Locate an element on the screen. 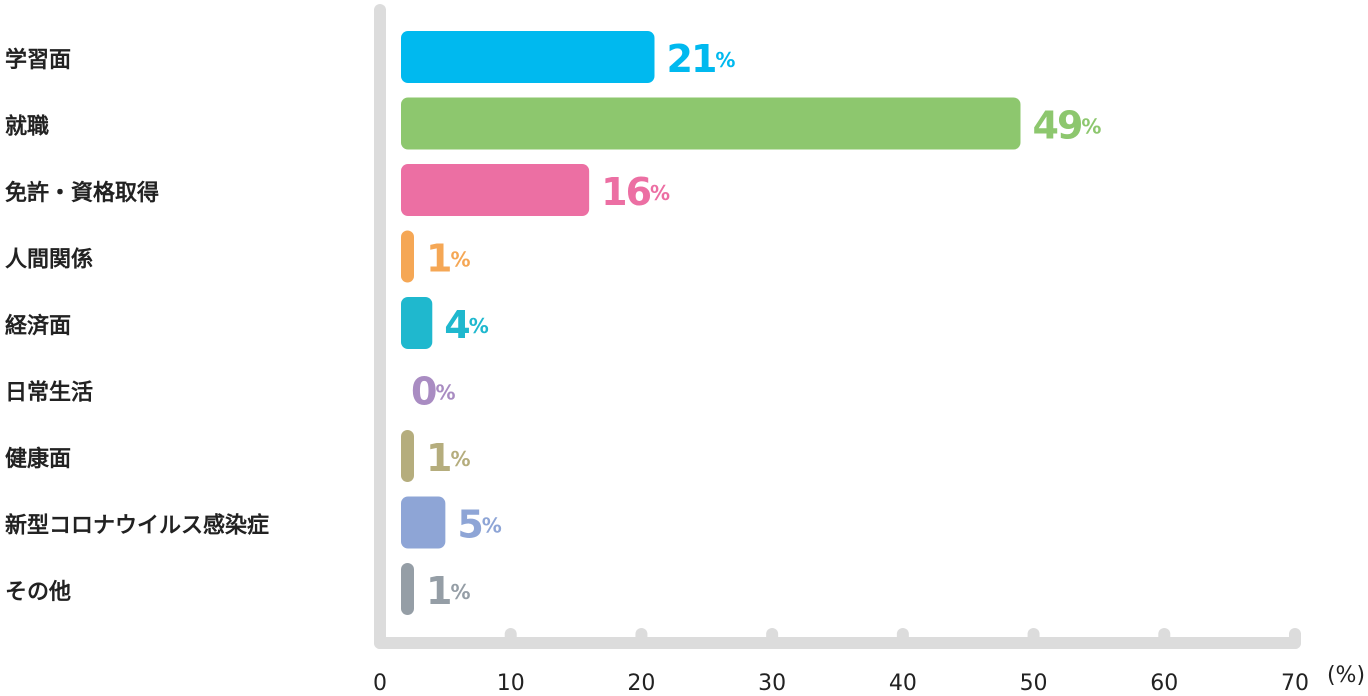  value-label: 0% is located at coordinates (433, 391).